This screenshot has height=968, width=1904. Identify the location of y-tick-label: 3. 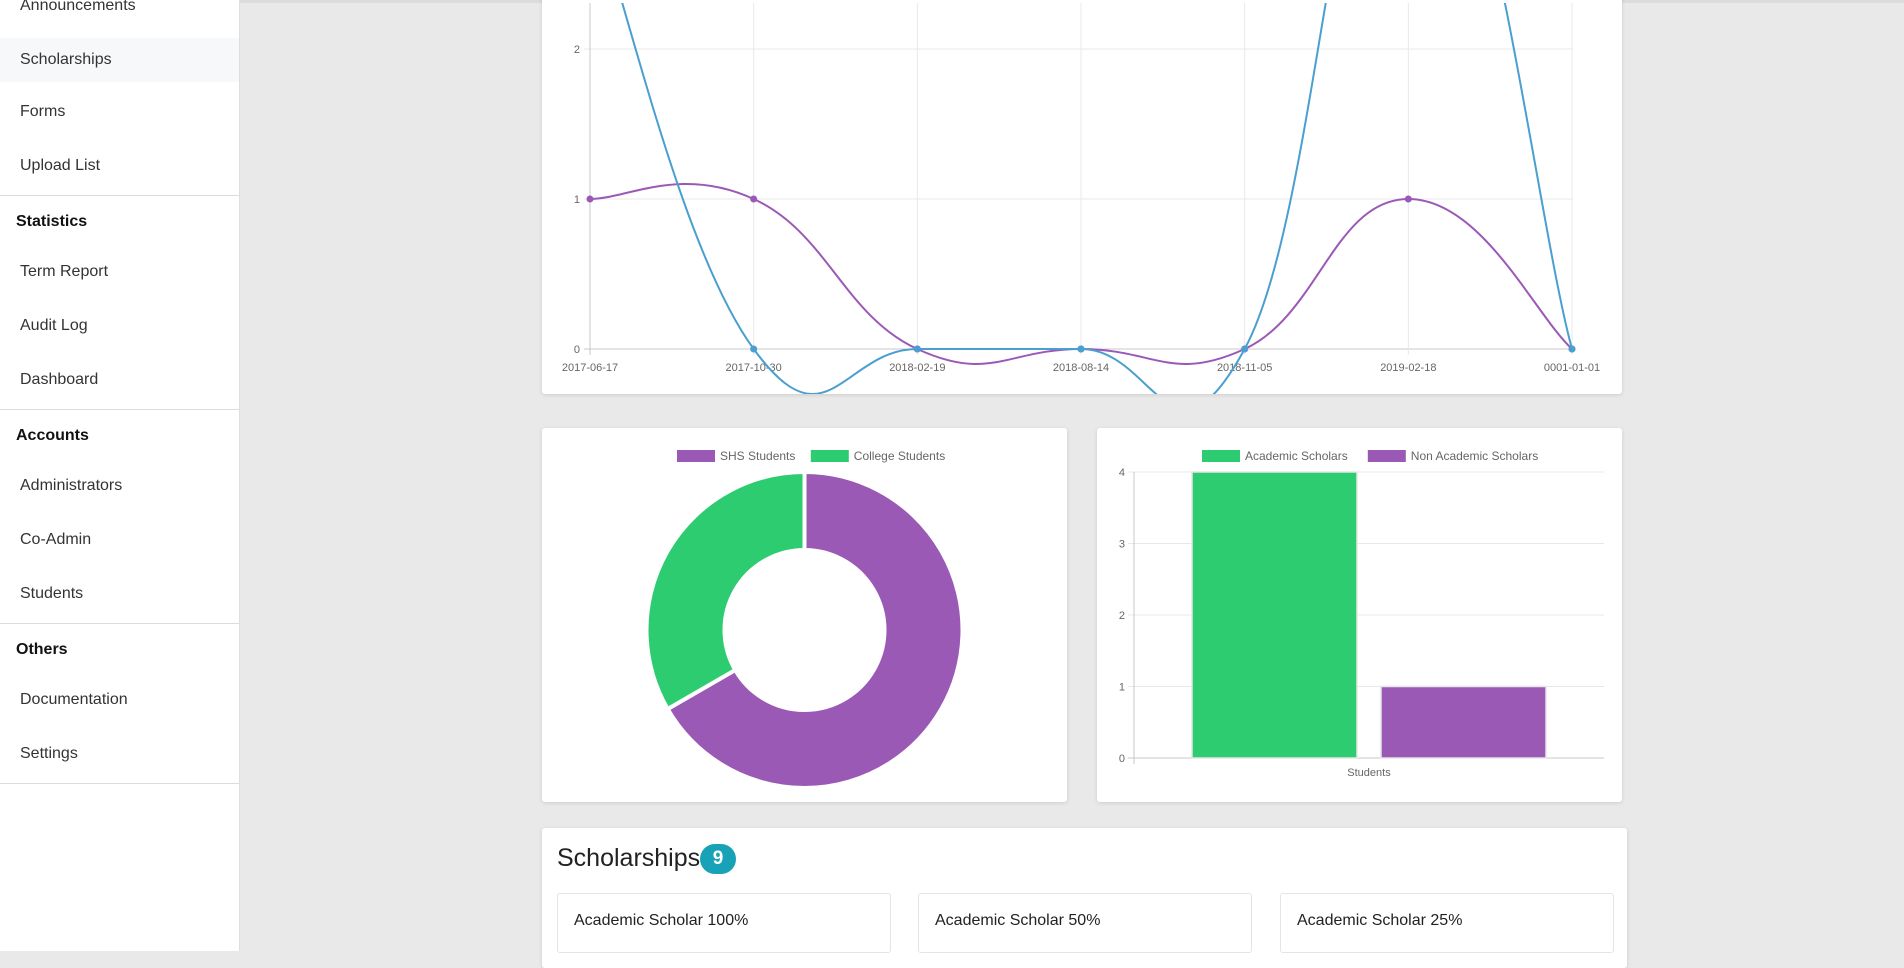
(1122, 545).